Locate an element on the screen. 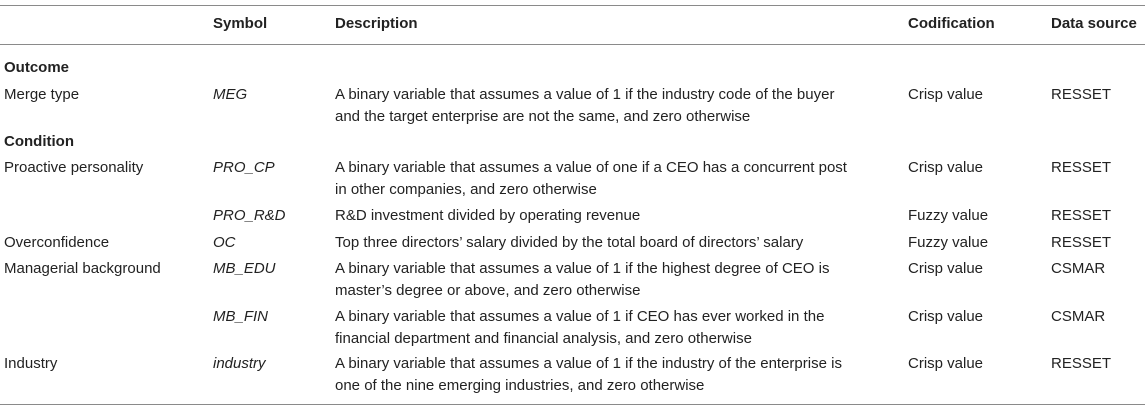 The image size is (1145, 411). header-description: Description is located at coordinates (376, 23).